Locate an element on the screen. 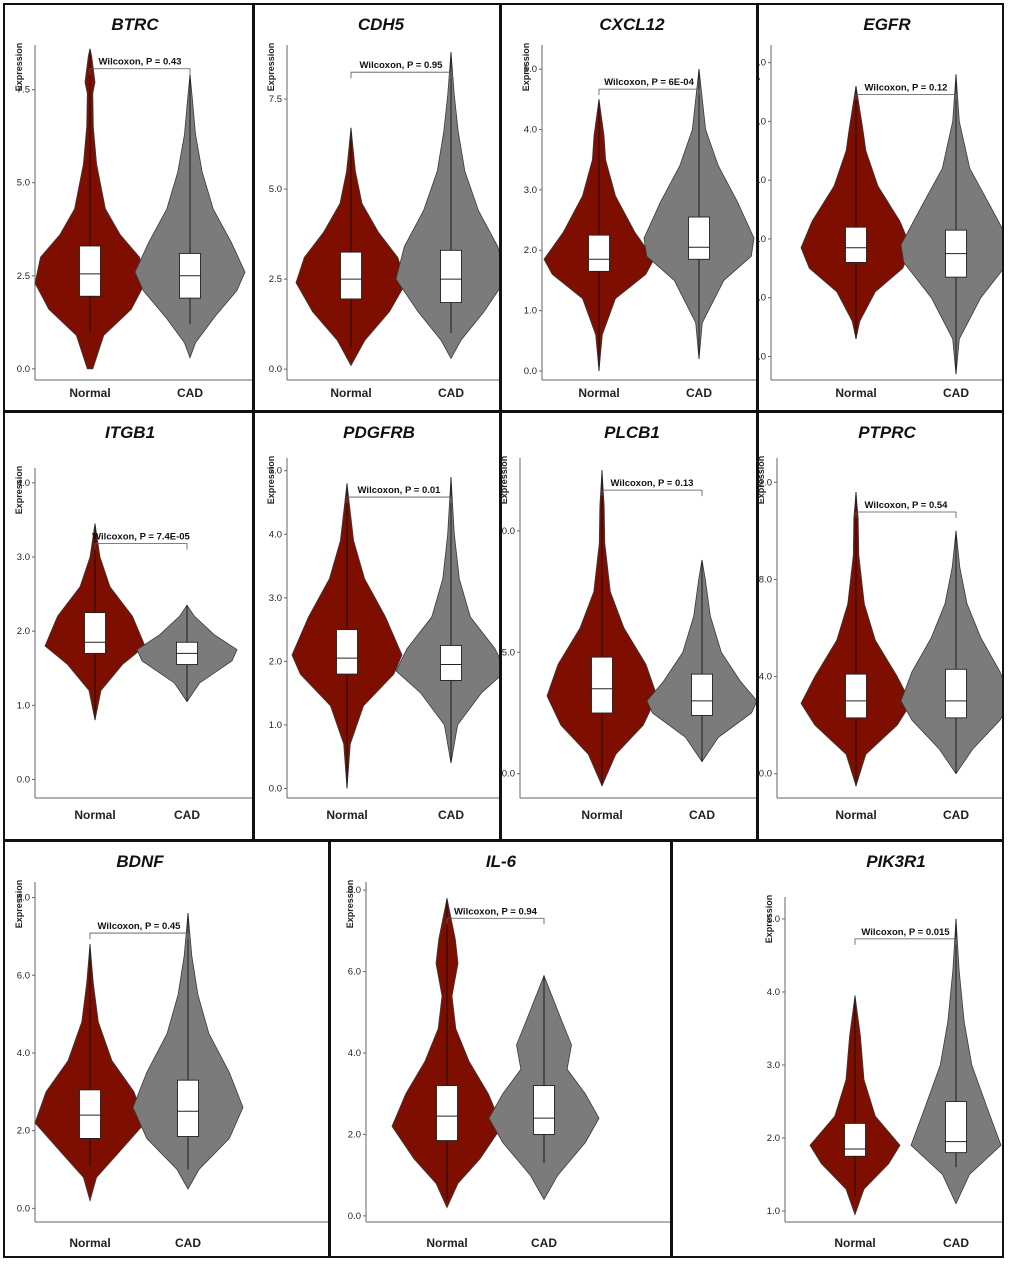 The width and height of the screenshot is (1020, 1271). y-tick-label: 6.0 is located at coordinates (23, 975).